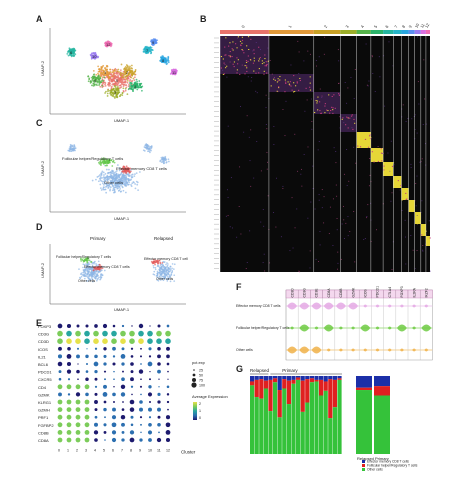 The image size is (474, 477). I want to click on heatmap-block, so click(377, 155).